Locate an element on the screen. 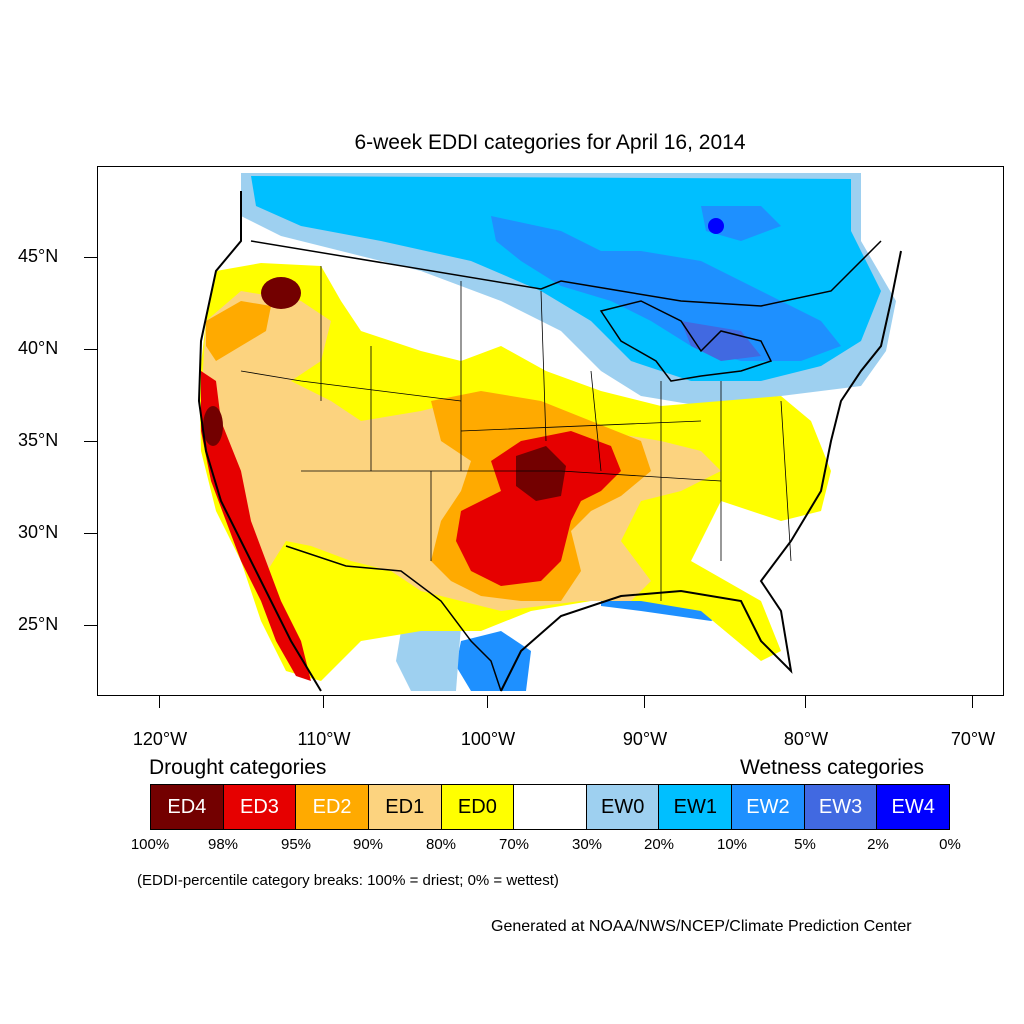 Image resolution: width=1024 pixels, height=1024 pixels. lon-label-100w: 100°W is located at coordinates (488, 739).